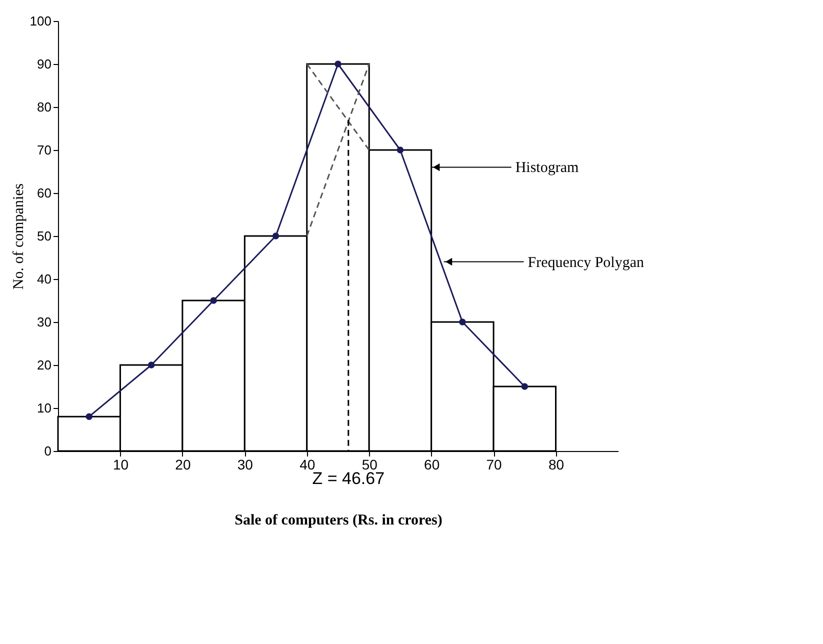  I want to click on y-tick-label: 100, so click(41, 21).